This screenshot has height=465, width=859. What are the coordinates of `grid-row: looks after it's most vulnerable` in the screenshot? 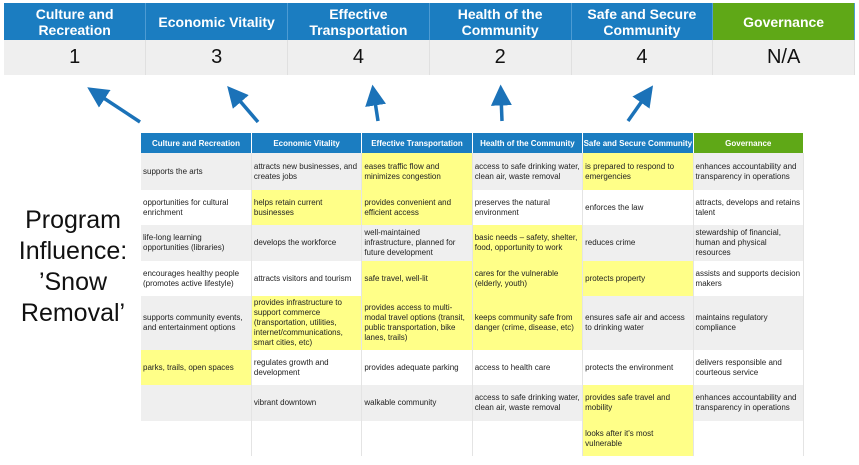 It's located at (473, 438).